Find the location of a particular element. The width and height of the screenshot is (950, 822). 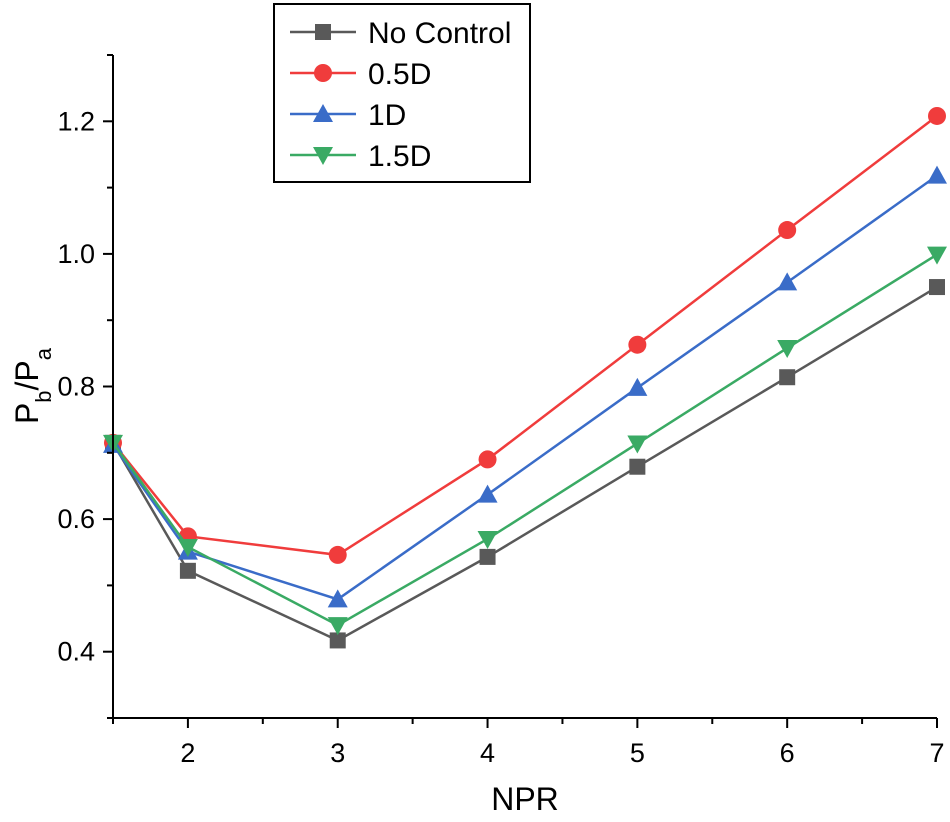

legend-label: No Control is located at coordinates (439, 33).